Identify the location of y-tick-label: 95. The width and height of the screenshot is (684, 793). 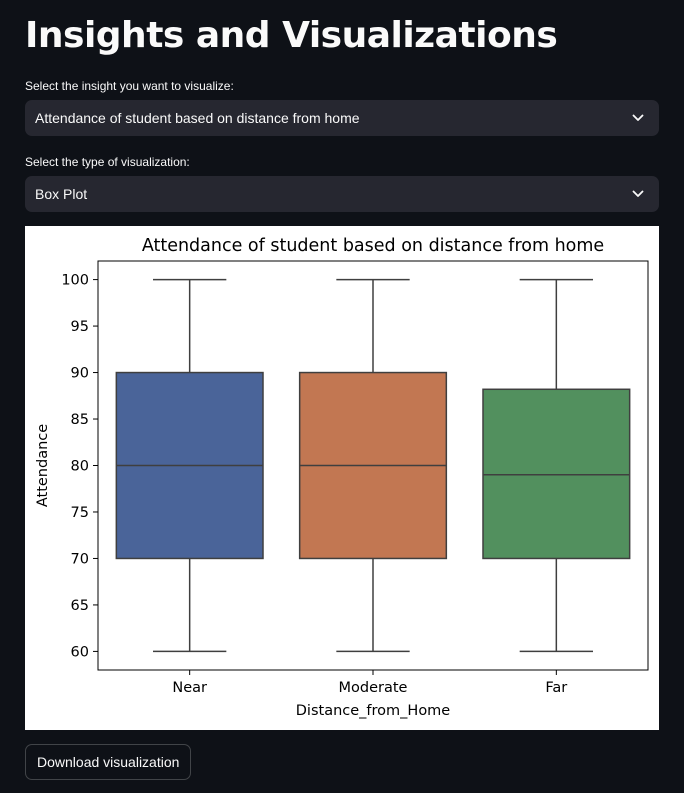
(80, 327).